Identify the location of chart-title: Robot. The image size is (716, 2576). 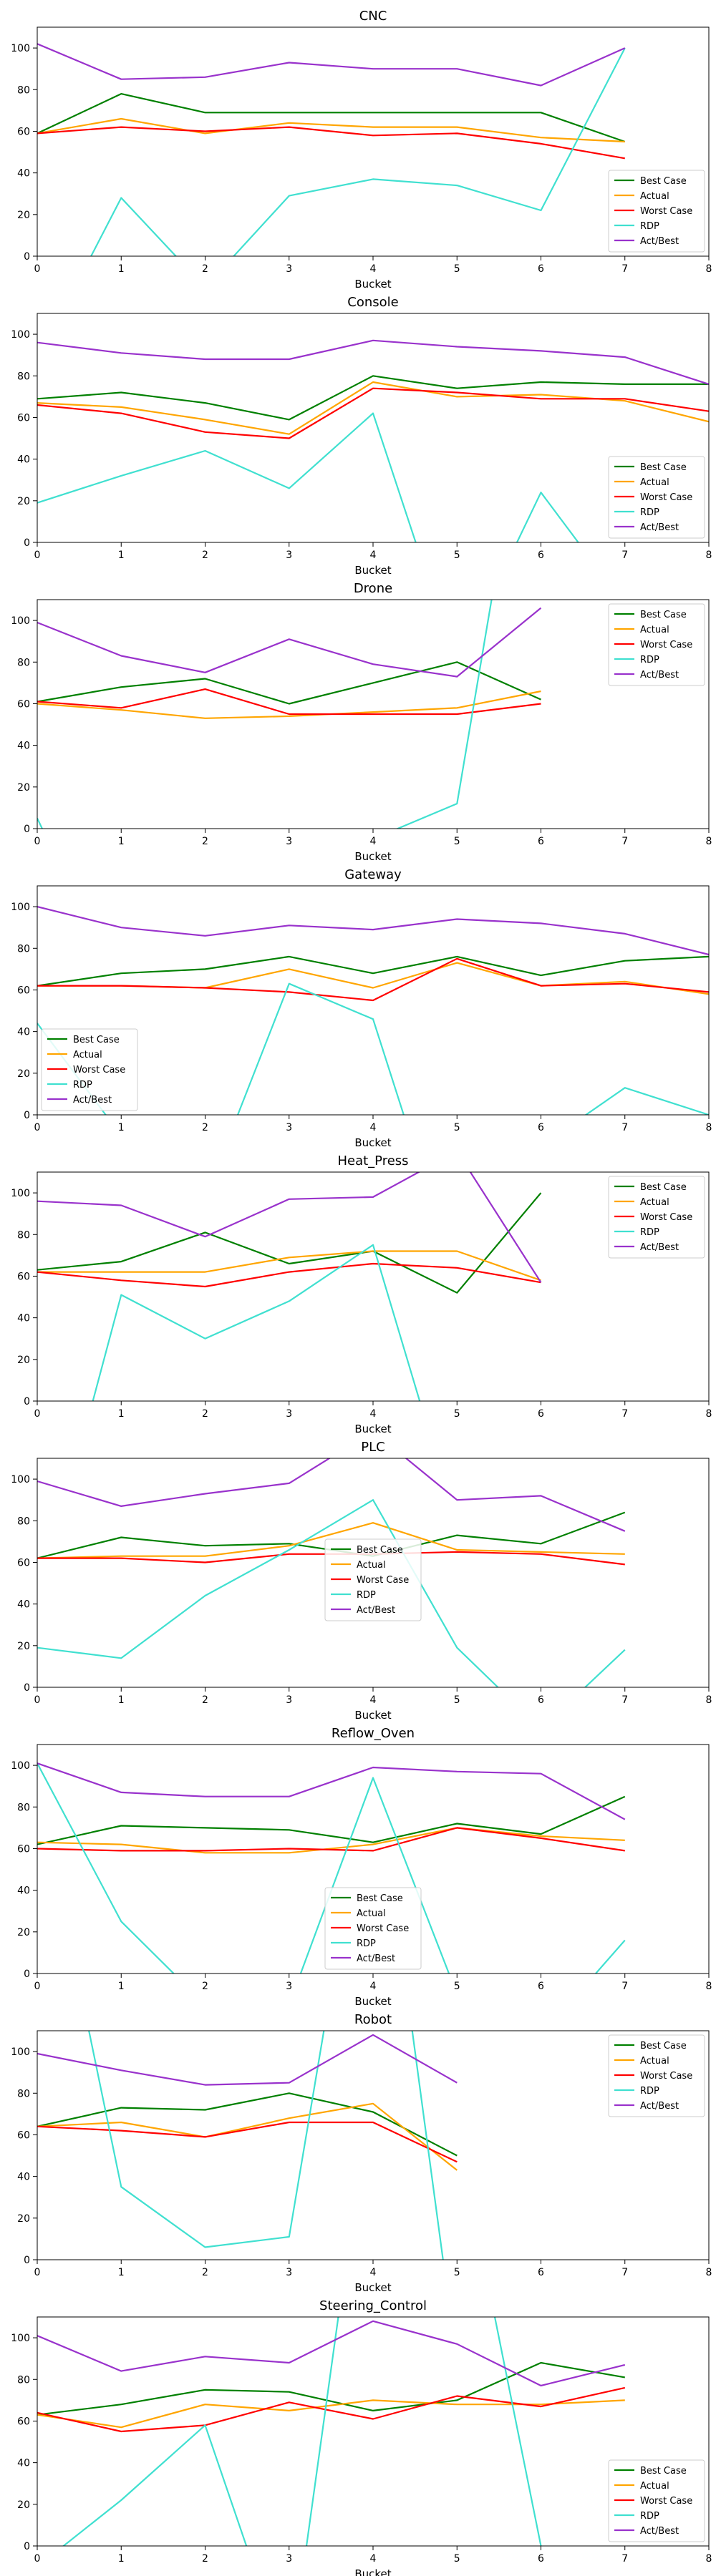
(373, 2019).